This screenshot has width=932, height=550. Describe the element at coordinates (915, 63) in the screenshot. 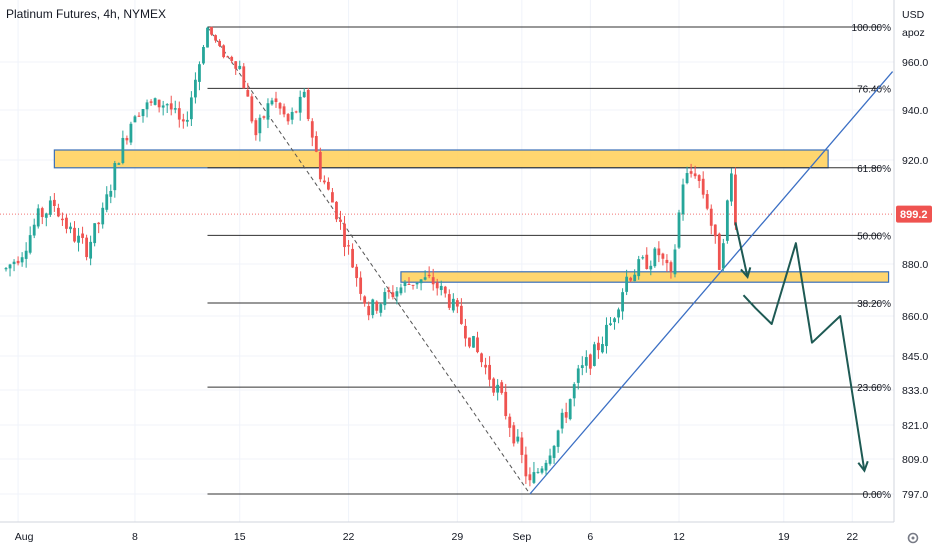

I see `y-tick-label: 960.0` at that location.